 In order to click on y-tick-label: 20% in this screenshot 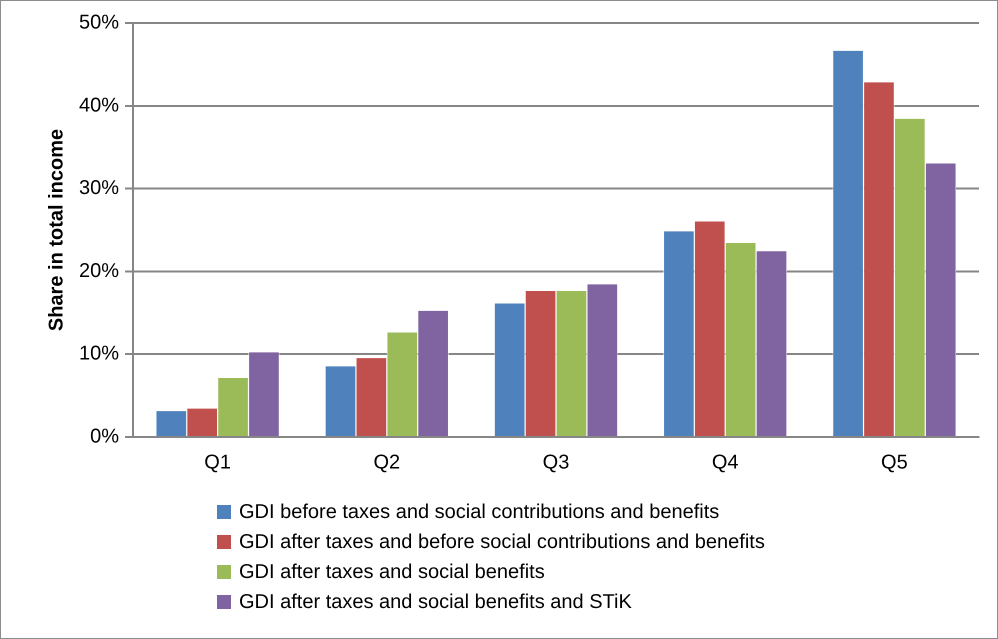, I will do `click(99, 271)`.